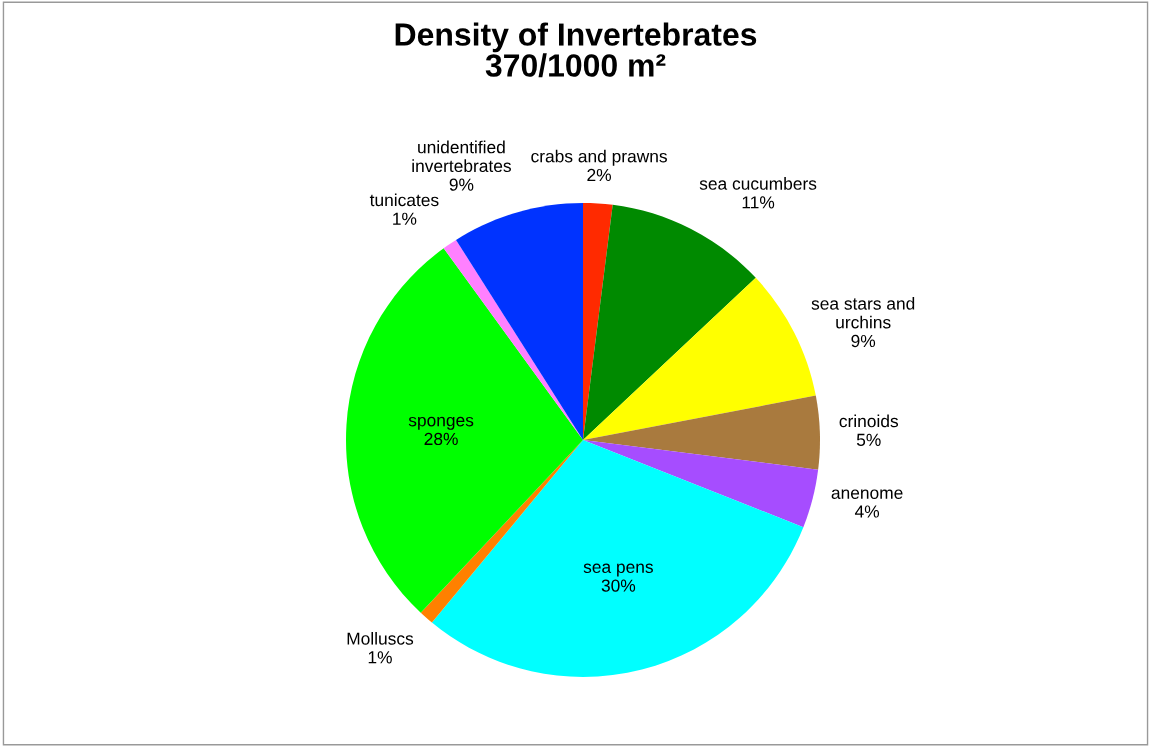  I want to click on slice-label: sea pens, so click(618, 570).